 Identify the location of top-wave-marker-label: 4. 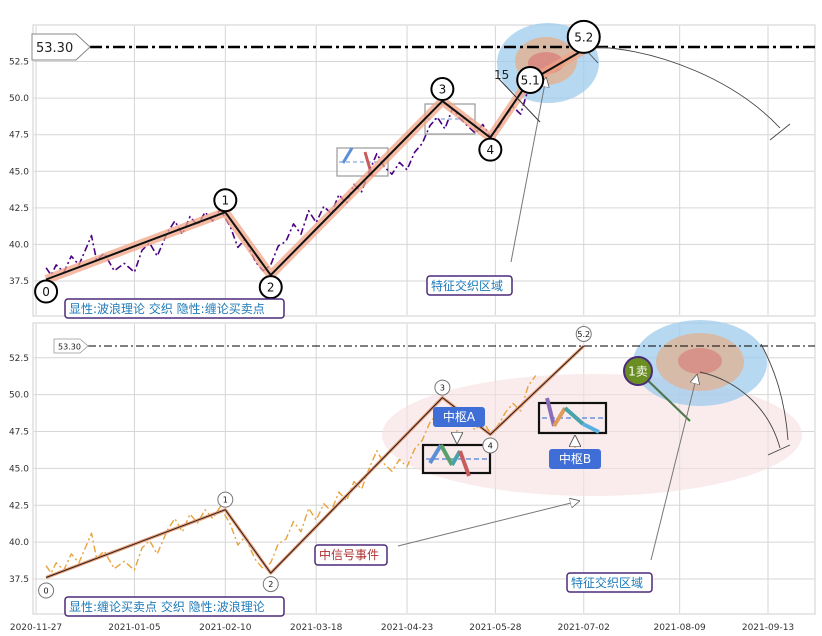
(491, 150).